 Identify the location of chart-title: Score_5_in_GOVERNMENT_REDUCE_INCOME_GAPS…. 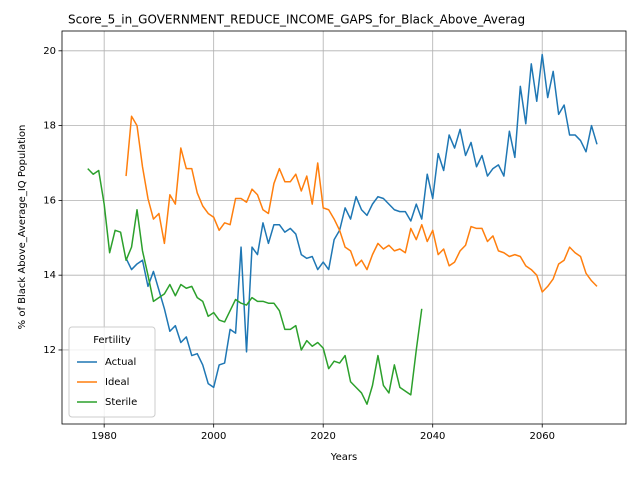
(296, 20).